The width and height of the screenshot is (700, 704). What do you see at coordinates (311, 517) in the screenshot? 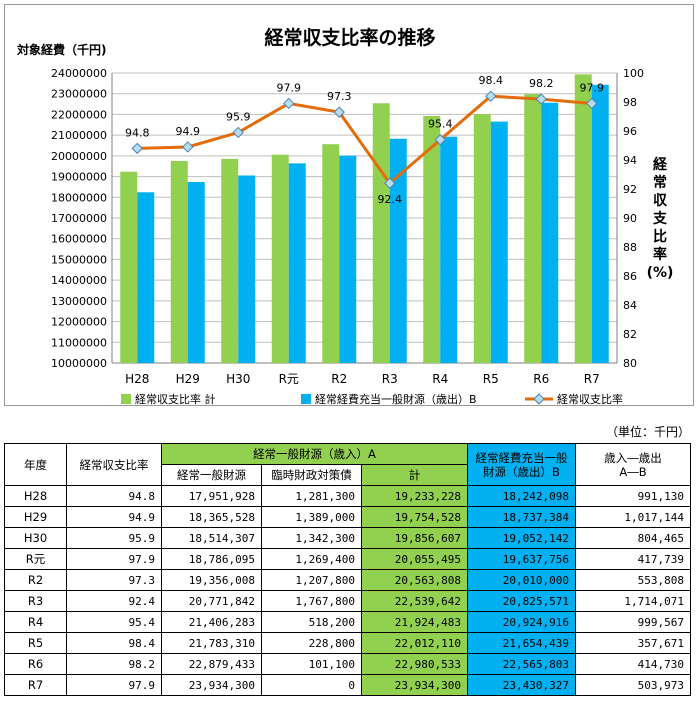
I see `cell-temp: 1,389,000` at bounding box center [311, 517].